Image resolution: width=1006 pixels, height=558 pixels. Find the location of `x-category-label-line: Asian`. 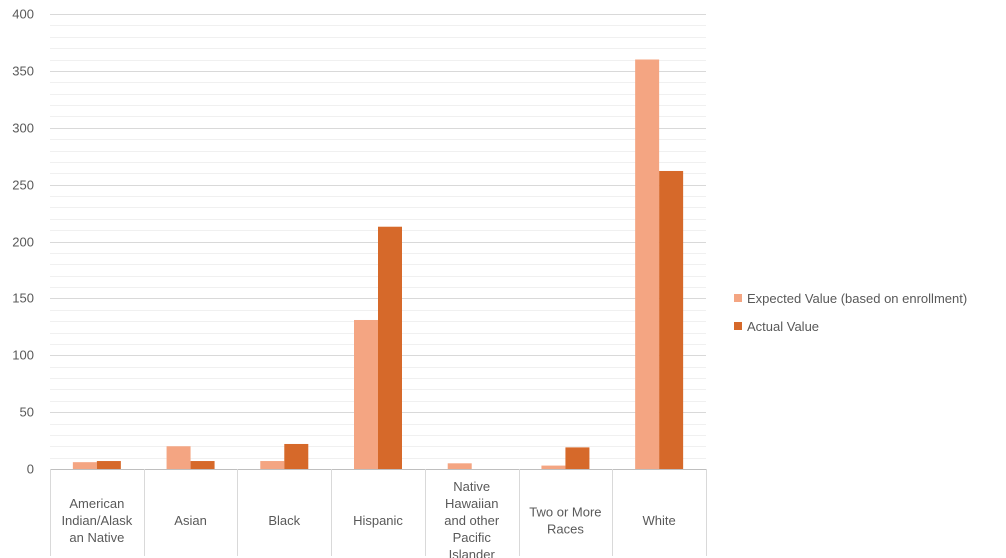

x-category-label-line: Asian is located at coordinates (190, 520).